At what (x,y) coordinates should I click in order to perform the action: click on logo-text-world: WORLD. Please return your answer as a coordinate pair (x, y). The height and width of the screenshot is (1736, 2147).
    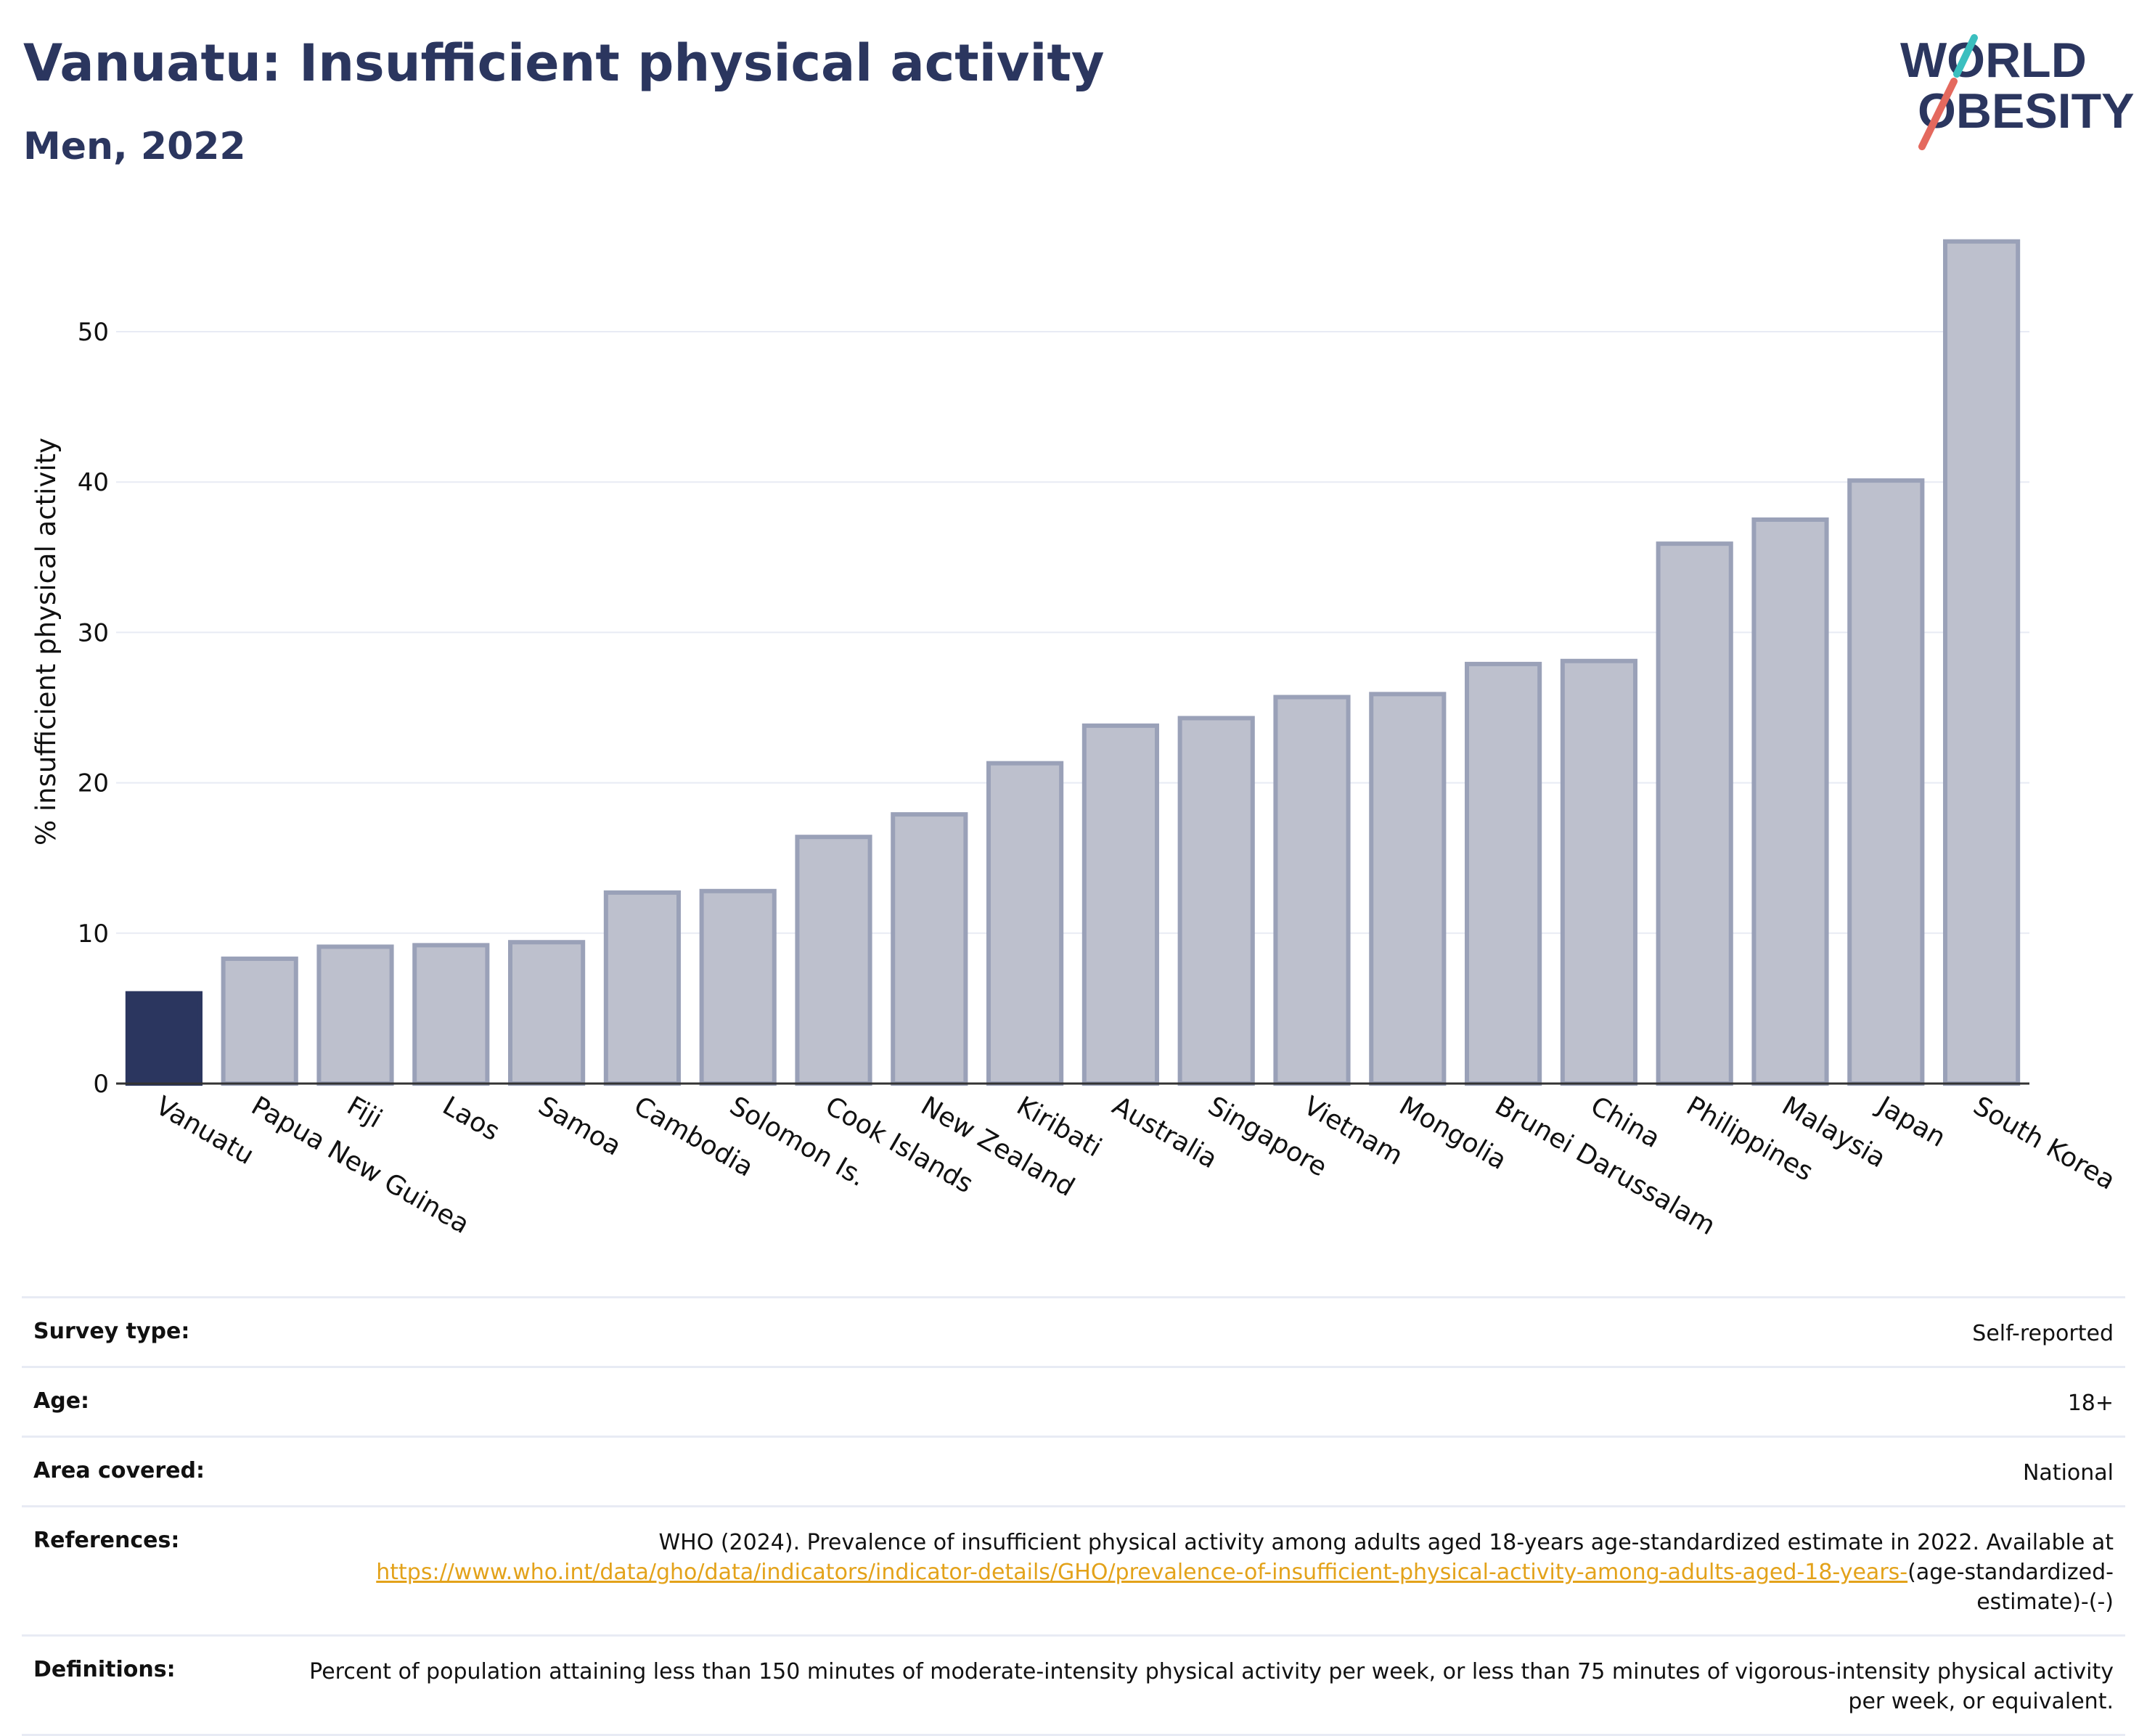
    Looking at the image, I should click on (1993, 60).